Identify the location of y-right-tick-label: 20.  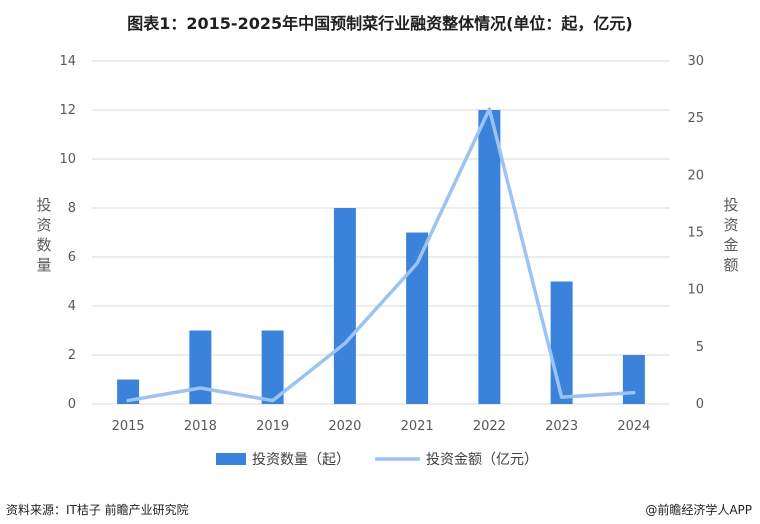
(695, 175).